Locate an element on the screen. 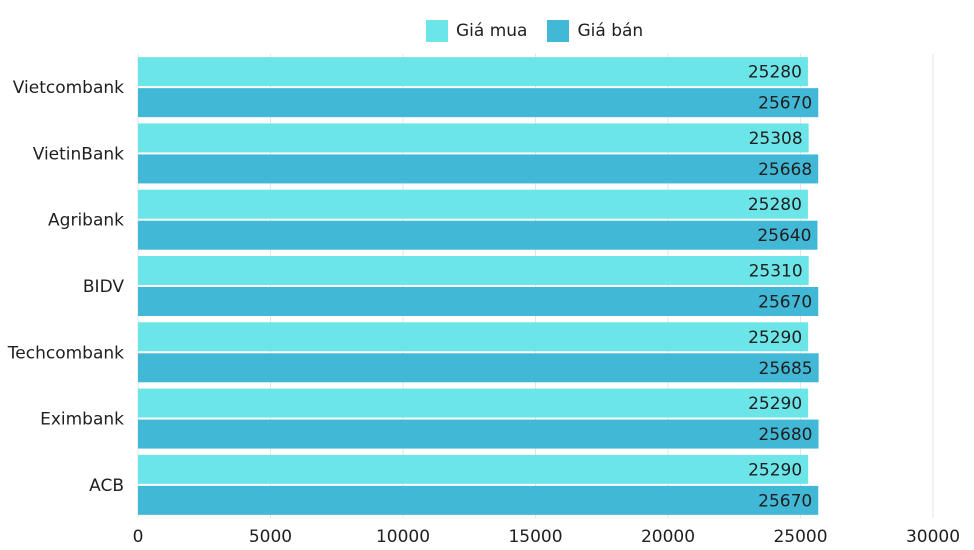  legend-swatch-gia-ban is located at coordinates (558, 31).